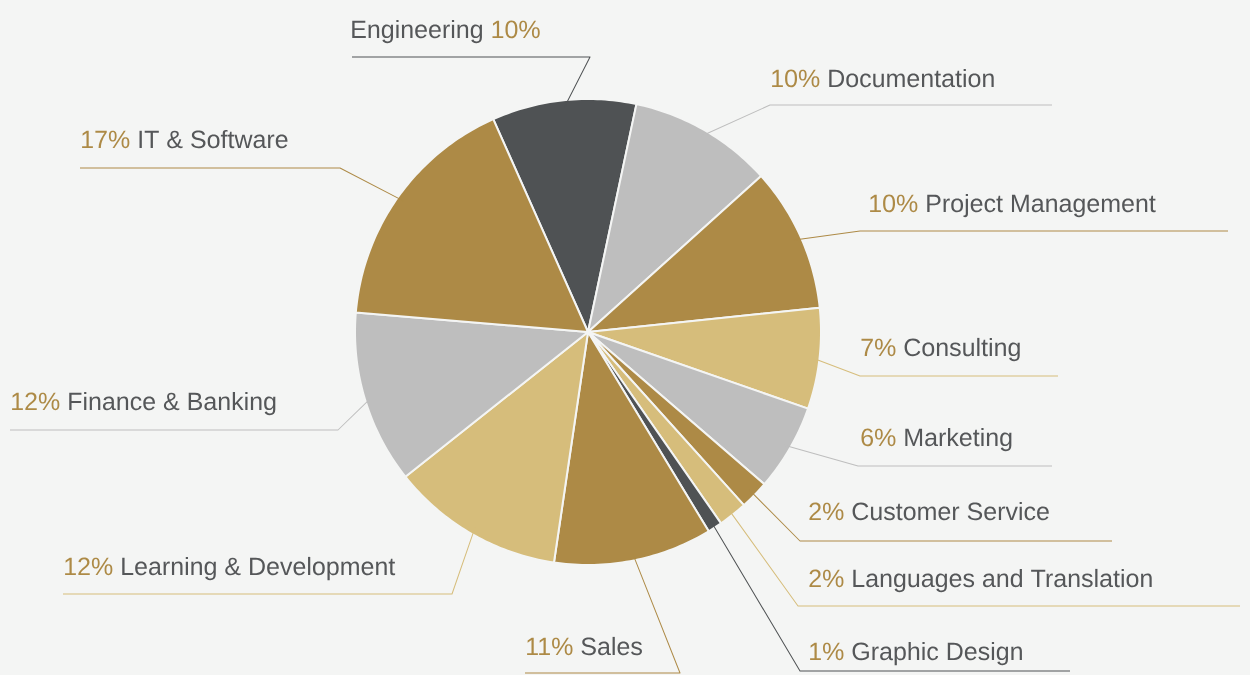  Describe the element at coordinates (827, 651) in the screenshot. I see `data-label: 1%` at that location.